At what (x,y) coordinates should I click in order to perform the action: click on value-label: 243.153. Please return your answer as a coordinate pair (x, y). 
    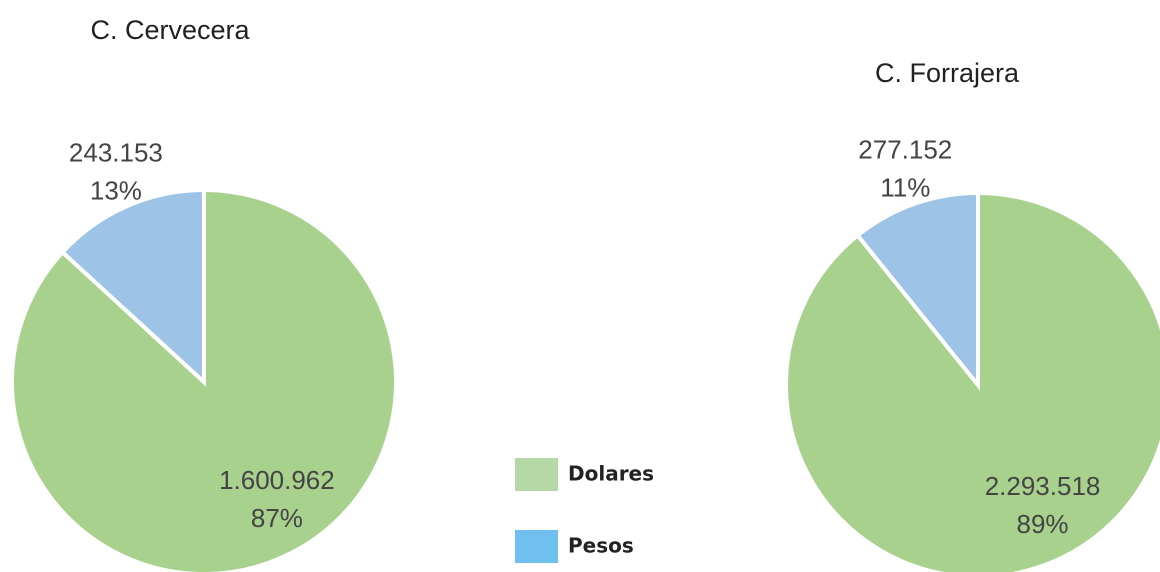
    Looking at the image, I should click on (116, 153).